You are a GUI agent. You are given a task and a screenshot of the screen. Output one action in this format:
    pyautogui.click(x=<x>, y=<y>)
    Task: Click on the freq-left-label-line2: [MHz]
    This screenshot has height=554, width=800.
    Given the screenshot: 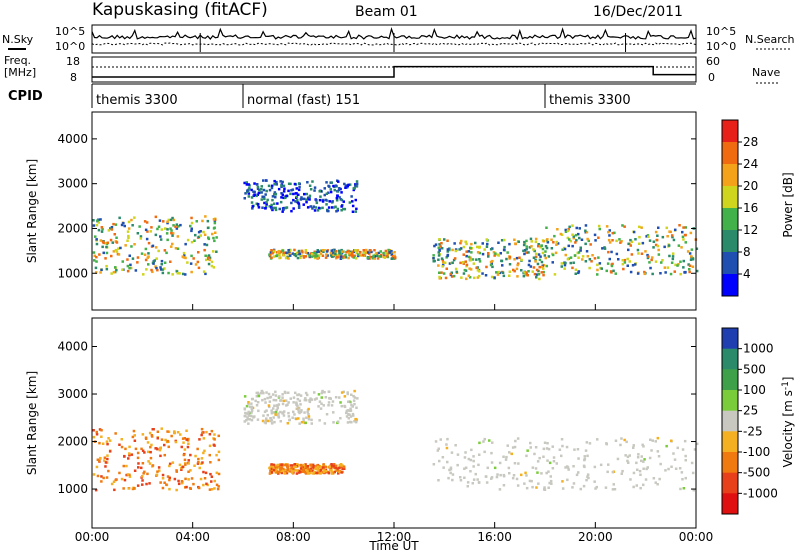 What is the action you would take?
    pyautogui.click(x=20, y=72)
    